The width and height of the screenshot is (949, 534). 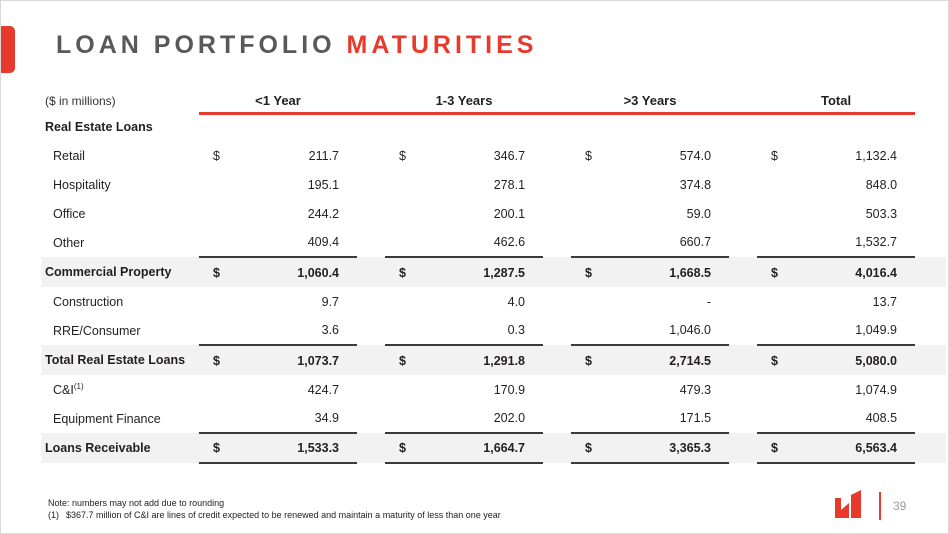 I want to click on page-number: 39, so click(x=900, y=506).